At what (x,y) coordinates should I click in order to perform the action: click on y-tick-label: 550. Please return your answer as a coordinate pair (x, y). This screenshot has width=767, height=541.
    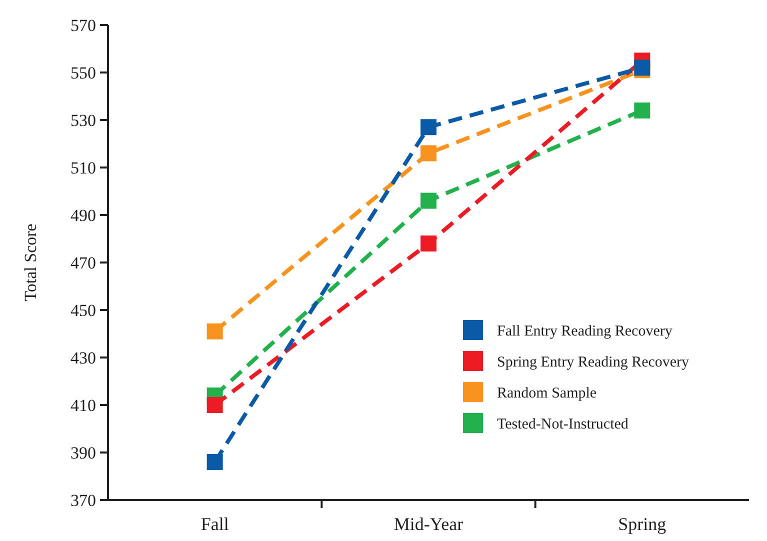
    Looking at the image, I should click on (83, 72).